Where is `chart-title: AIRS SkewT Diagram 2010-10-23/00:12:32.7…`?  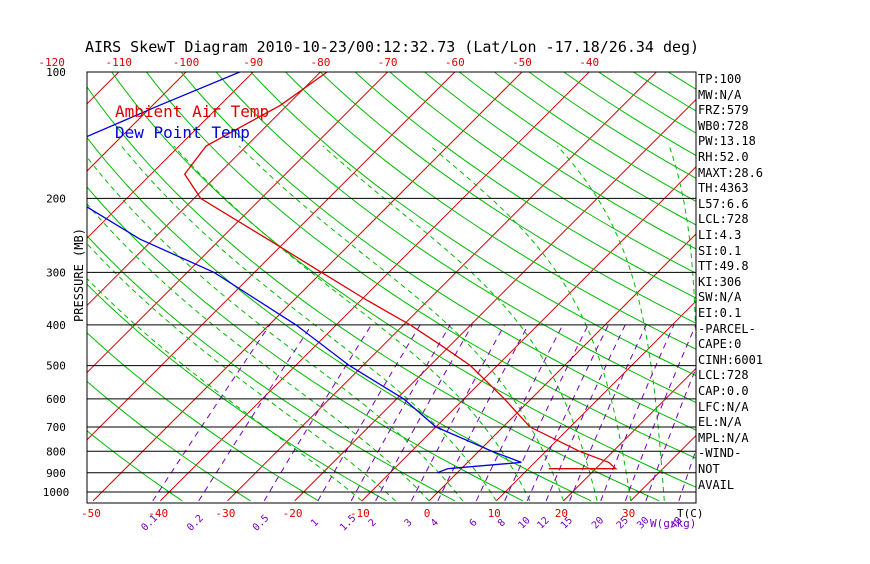 chart-title: AIRS SkewT Diagram 2010-10-23/00:12:32.7… is located at coordinates (392, 47).